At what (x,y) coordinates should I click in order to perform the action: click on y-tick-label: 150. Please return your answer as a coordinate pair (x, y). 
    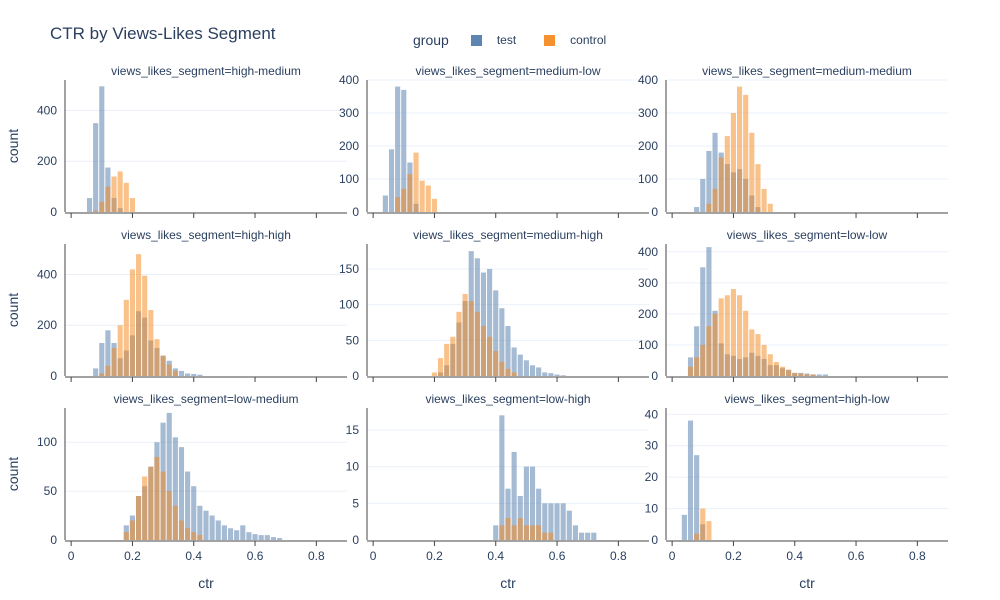
    Looking at the image, I should click on (349, 269).